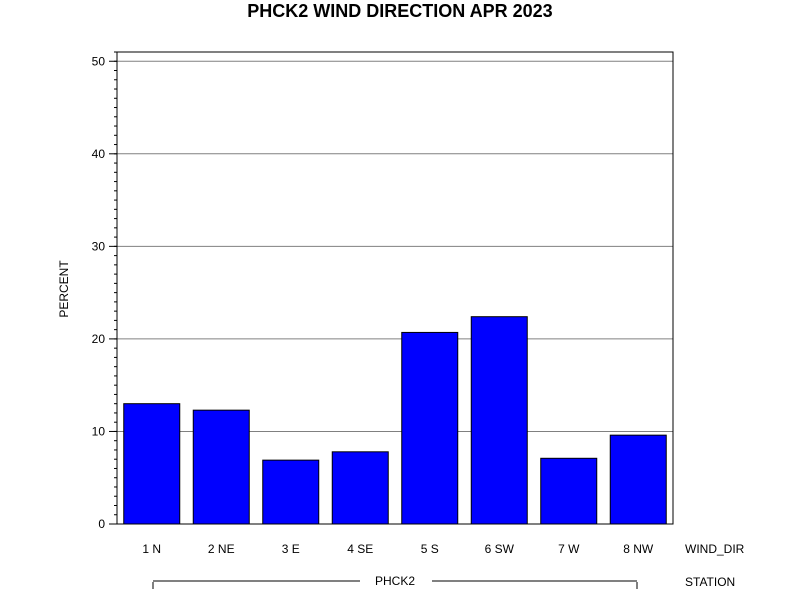 This screenshot has height=600, width=800. What do you see at coordinates (710, 582) in the screenshot?
I see `group-axis-label: STATION` at bounding box center [710, 582].